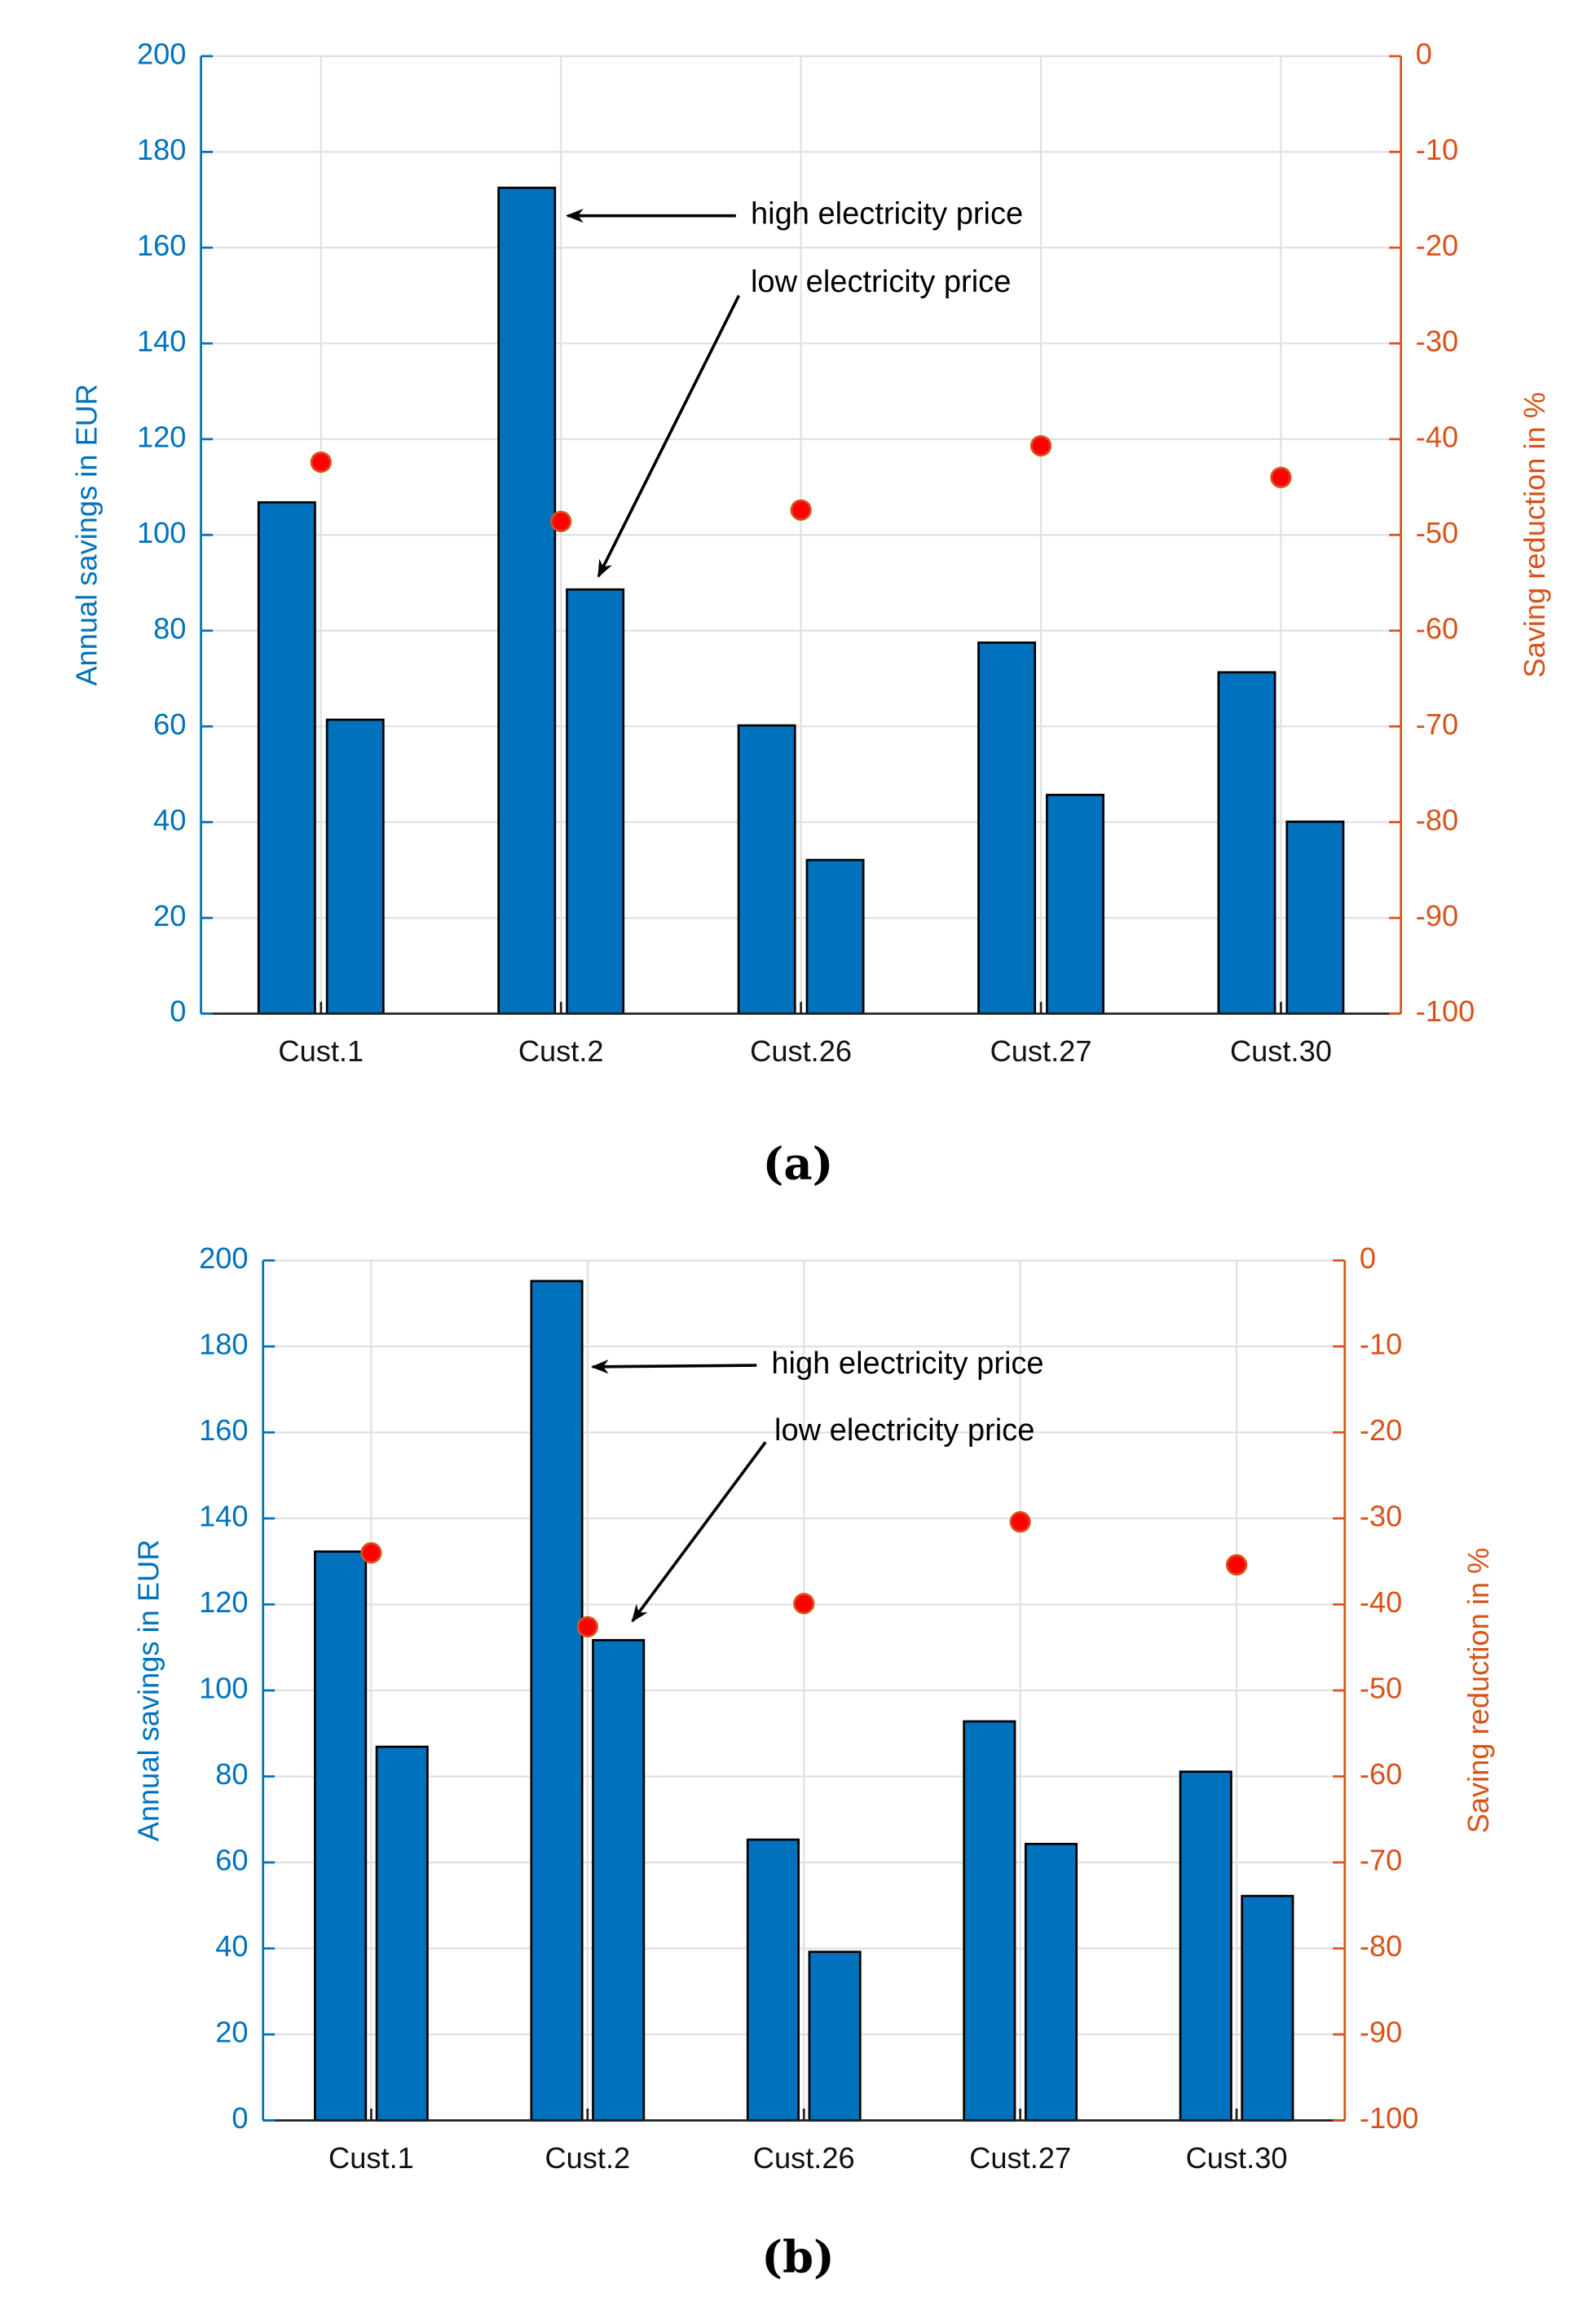 Image resolution: width=1596 pixels, height=2314 pixels. Describe the element at coordinates (798, 1163) in the screenshot. I see `caption: (a)` at that location.